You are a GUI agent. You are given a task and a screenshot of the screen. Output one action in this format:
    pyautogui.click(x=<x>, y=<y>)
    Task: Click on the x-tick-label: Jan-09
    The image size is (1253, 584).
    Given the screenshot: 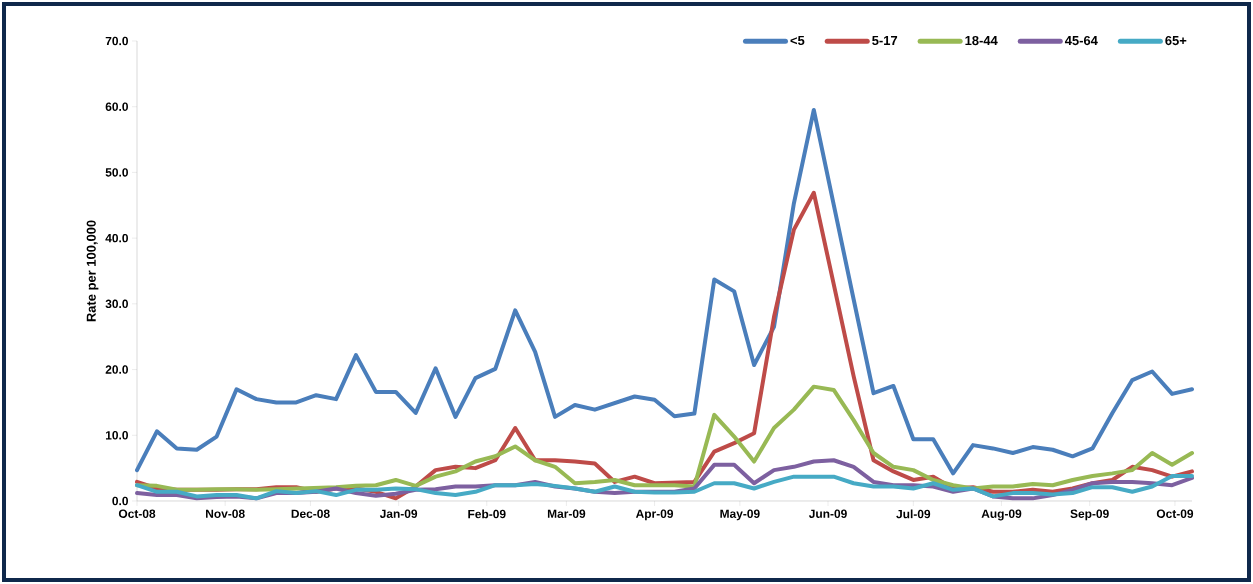 What is the action you would take?
    pyautogui.click(x=398, y=513)
    